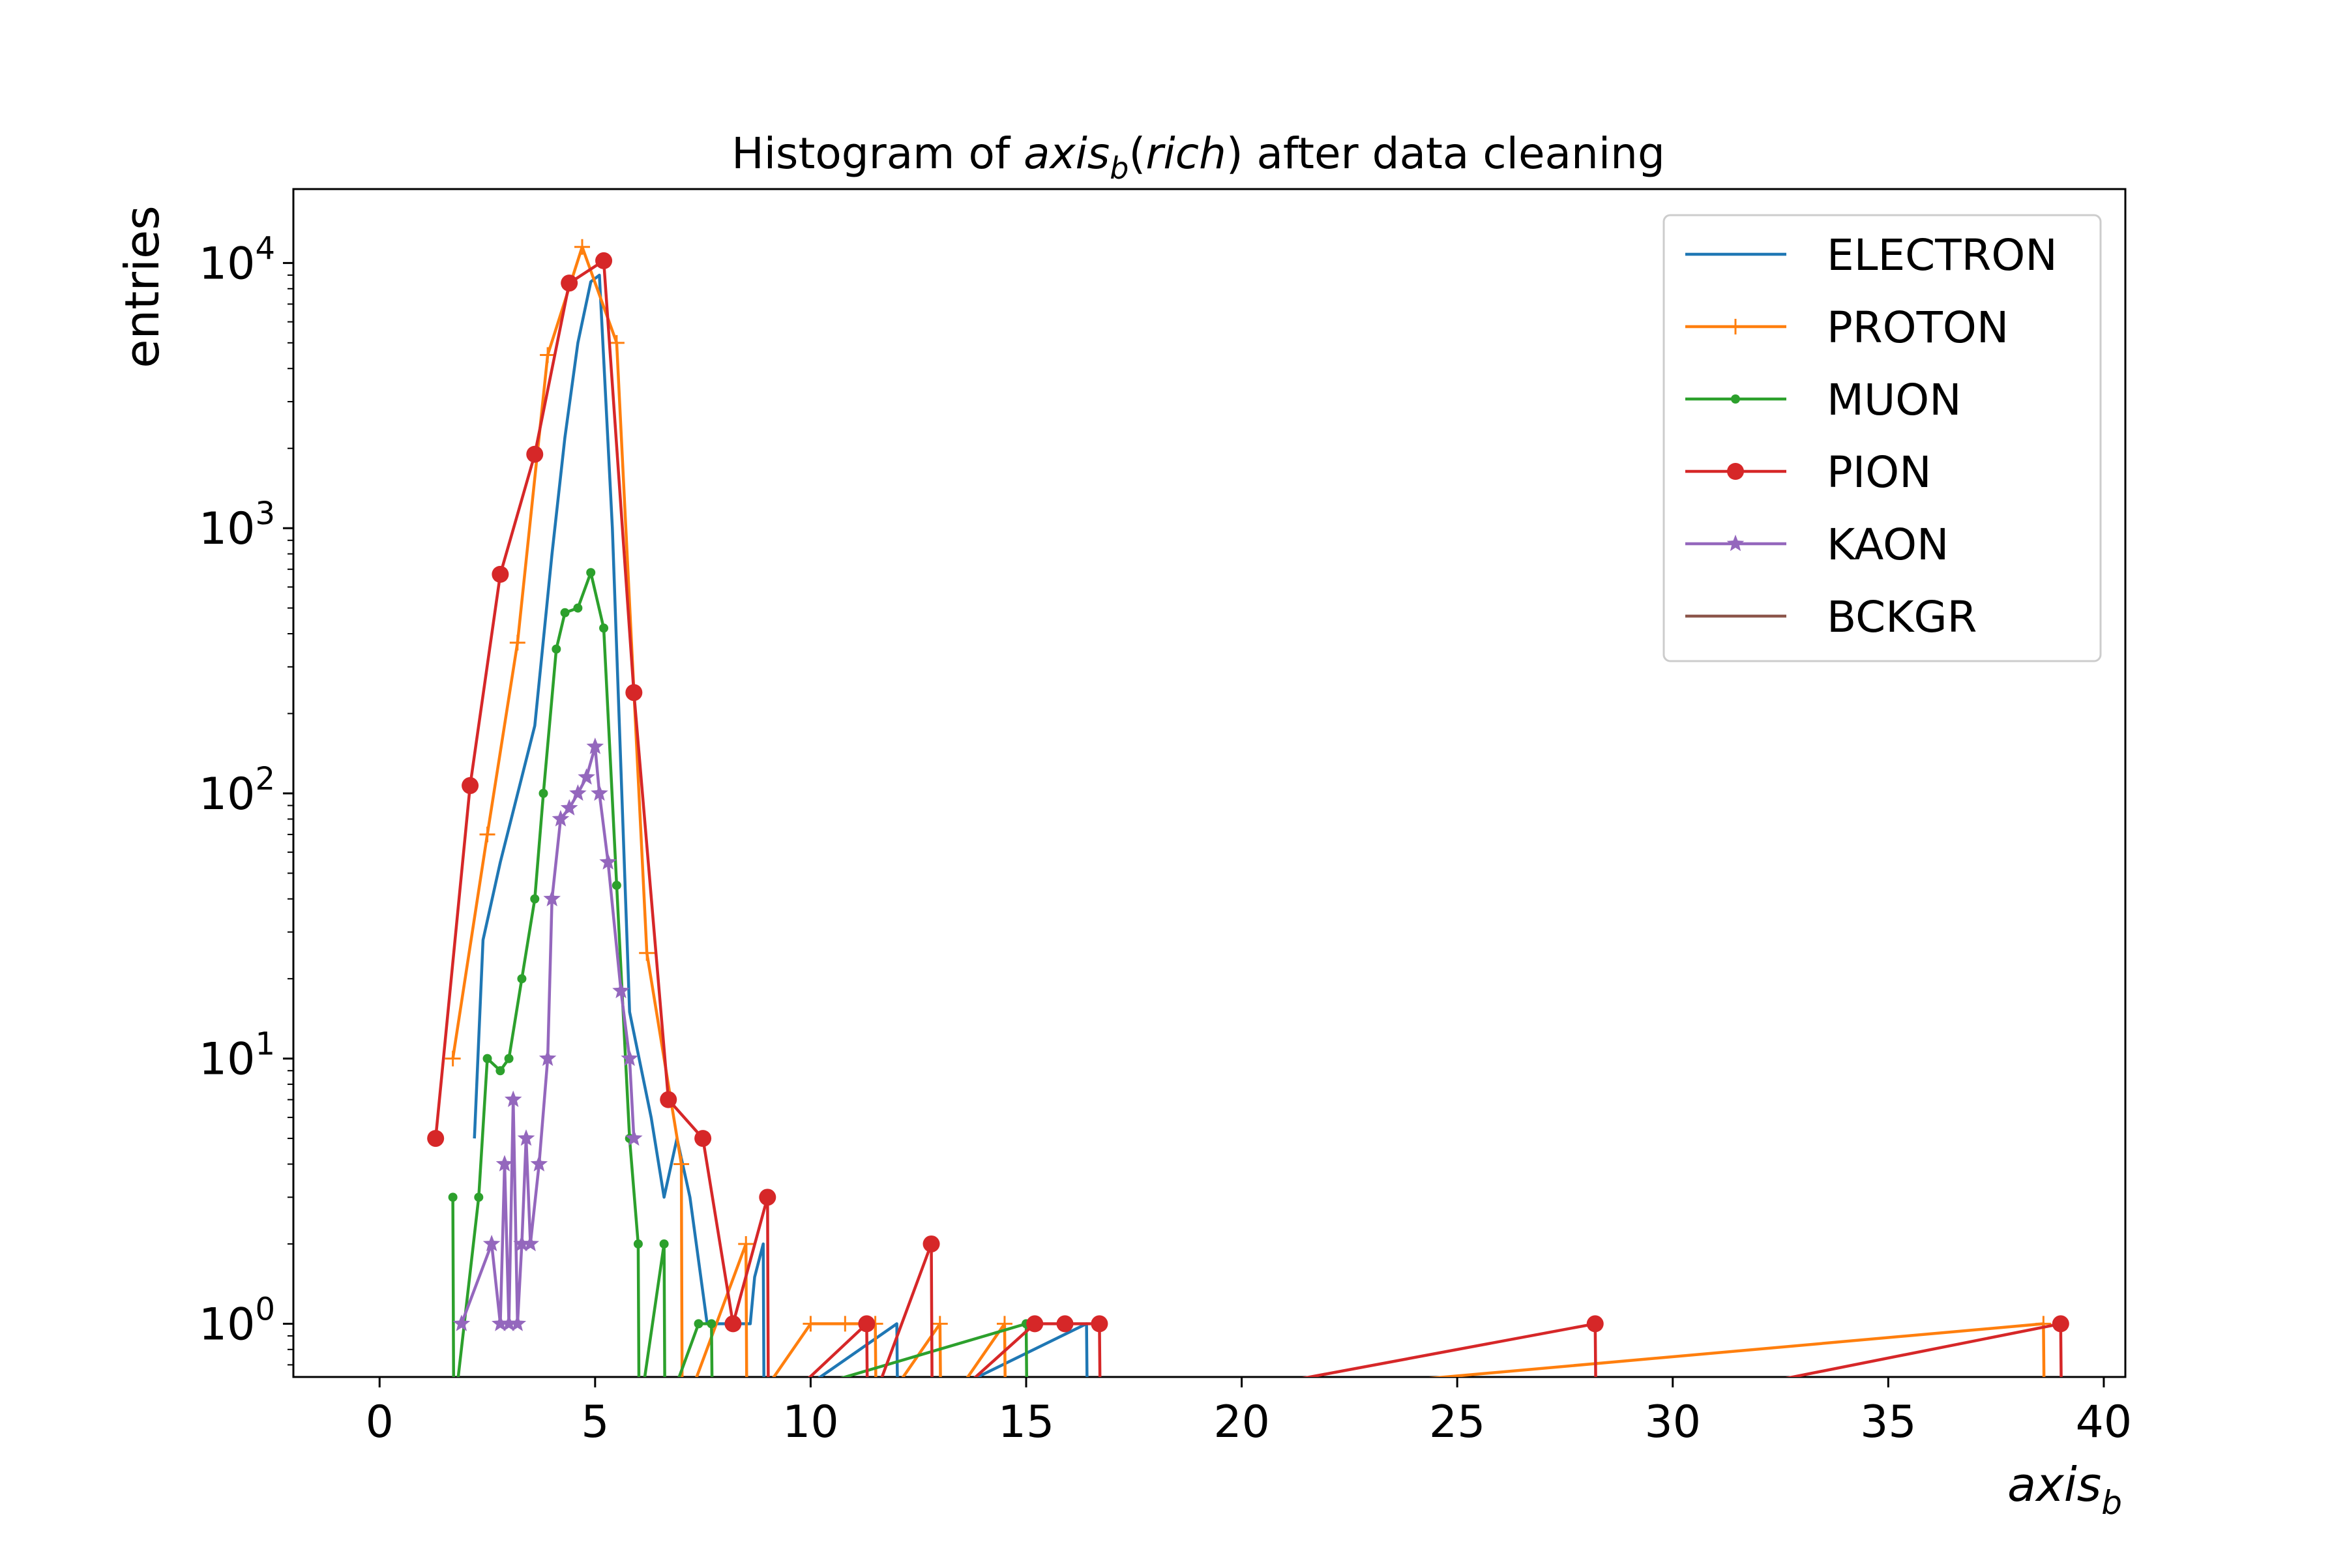  I want to click on legend-entry-proton: PROTON, so click(1847, 328).